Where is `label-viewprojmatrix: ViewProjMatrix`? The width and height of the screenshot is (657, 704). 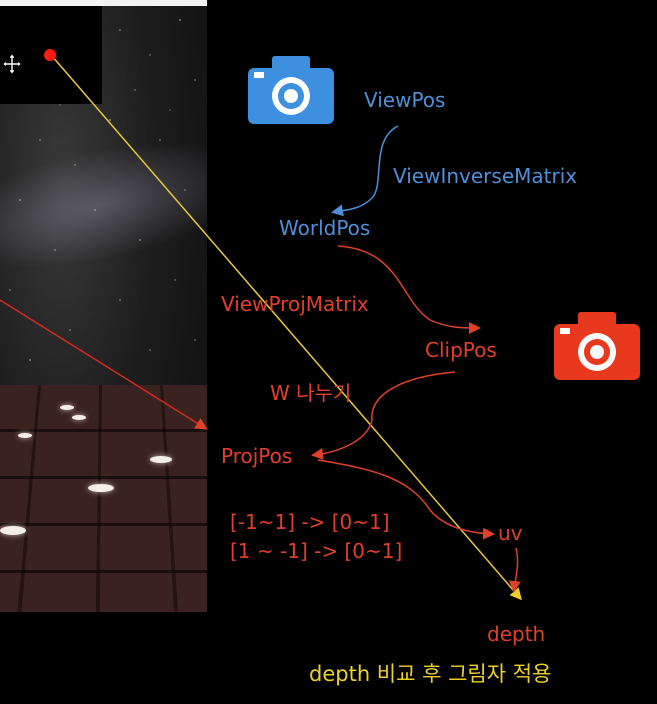 label-viewprojmatrix: ViewProjMatrix is located at coordinates (295, 304).